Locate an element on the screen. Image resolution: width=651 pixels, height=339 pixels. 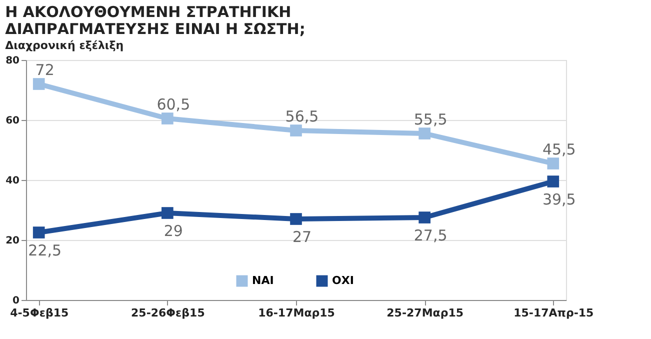
y-tick-label: 20 is located at coordinates (13, 241).